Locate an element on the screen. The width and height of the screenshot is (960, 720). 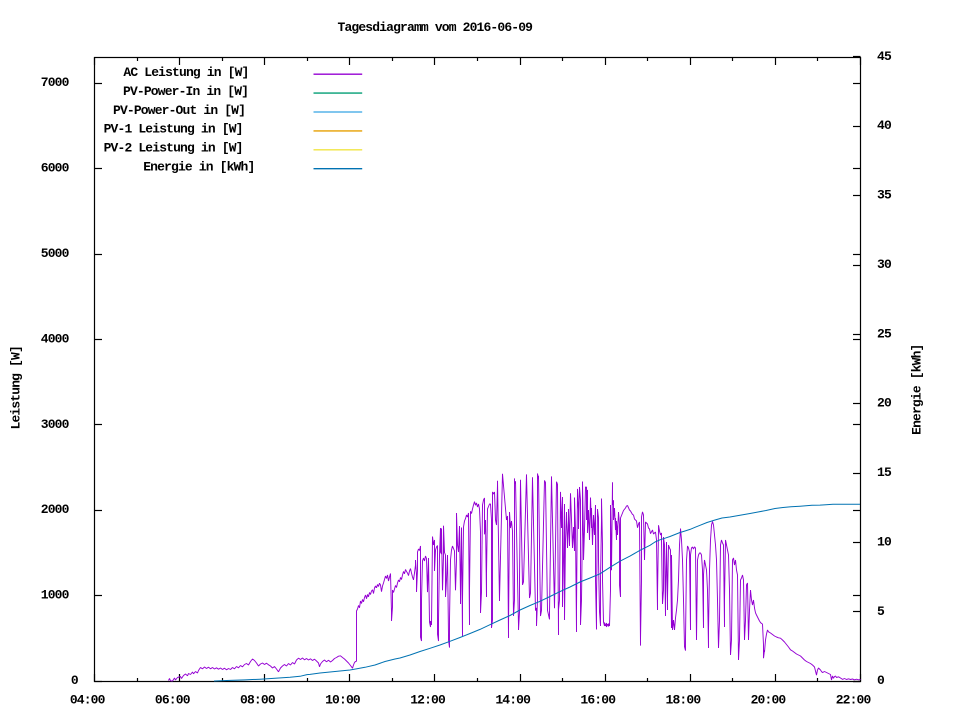
svg-text: PV-1 Leistung in [W] is located at coordinates (173, 129).